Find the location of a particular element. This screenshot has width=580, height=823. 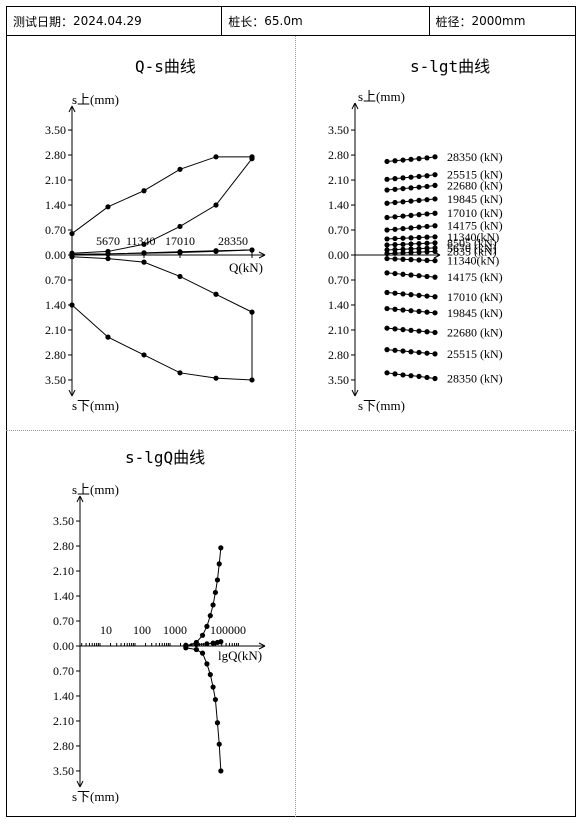

chart-title: s-lgt曲线 is located at coordinates (450, 66).